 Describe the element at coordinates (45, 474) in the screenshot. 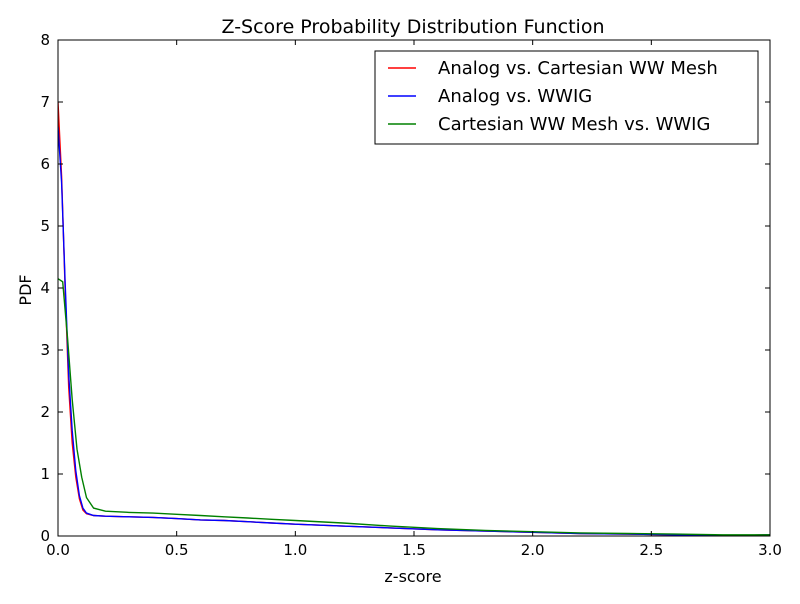

I see `y-tick-label: 1` at that location.